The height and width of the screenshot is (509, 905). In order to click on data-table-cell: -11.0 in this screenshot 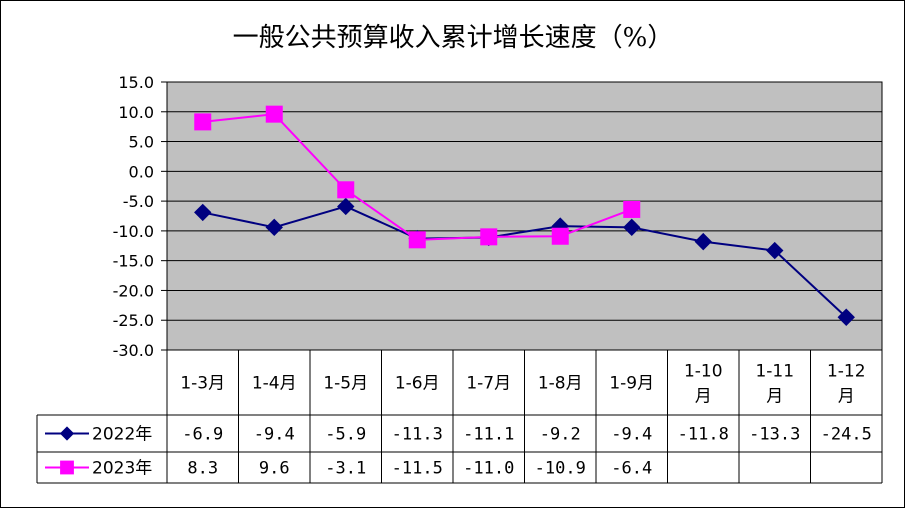, I will do `click(488, 469)`.